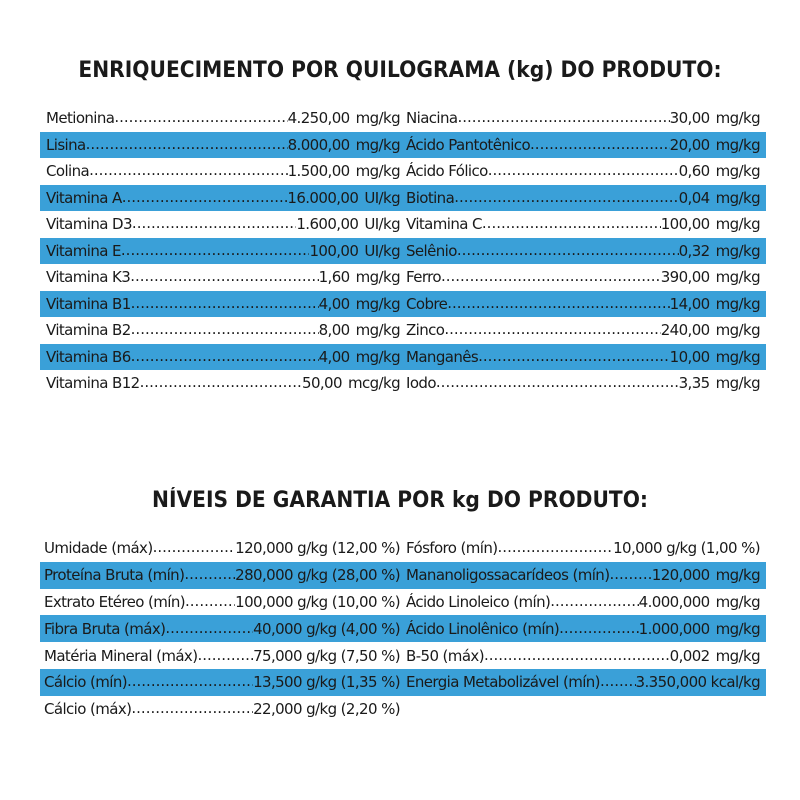 The width and height of the screenshot is (800, 800). What do you see at coordinates (694, 197) in the screenshot?
I see `nutrient-value: 0,04` at bounding box center [694, 197].